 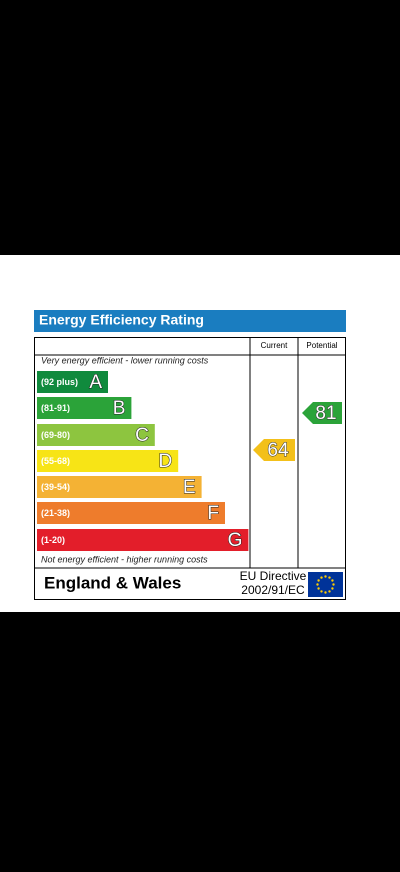 I want to click on region: England & Wales, so click(x=112, y=582).